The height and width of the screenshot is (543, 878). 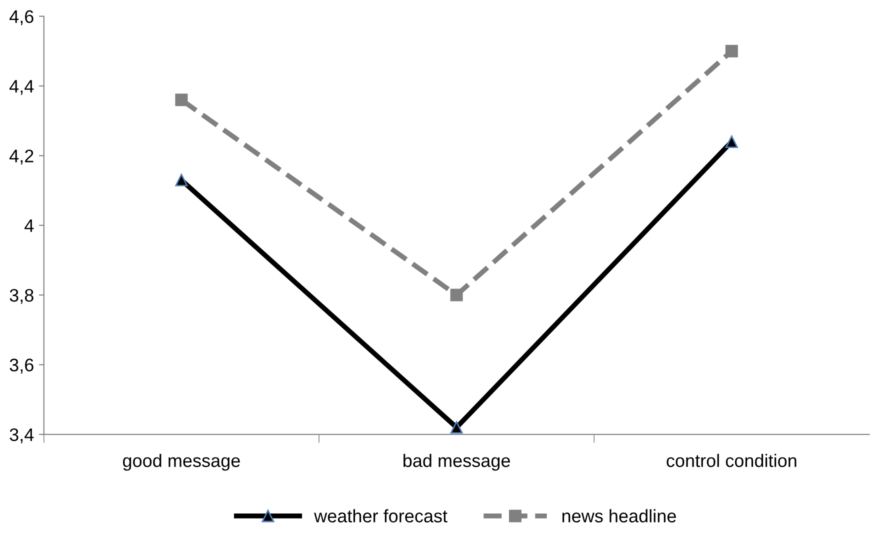 What do you see at coordinates (731, 461) in the screenshot?
I see `x-tick-label: control condition` at bounding box center [731, 461].